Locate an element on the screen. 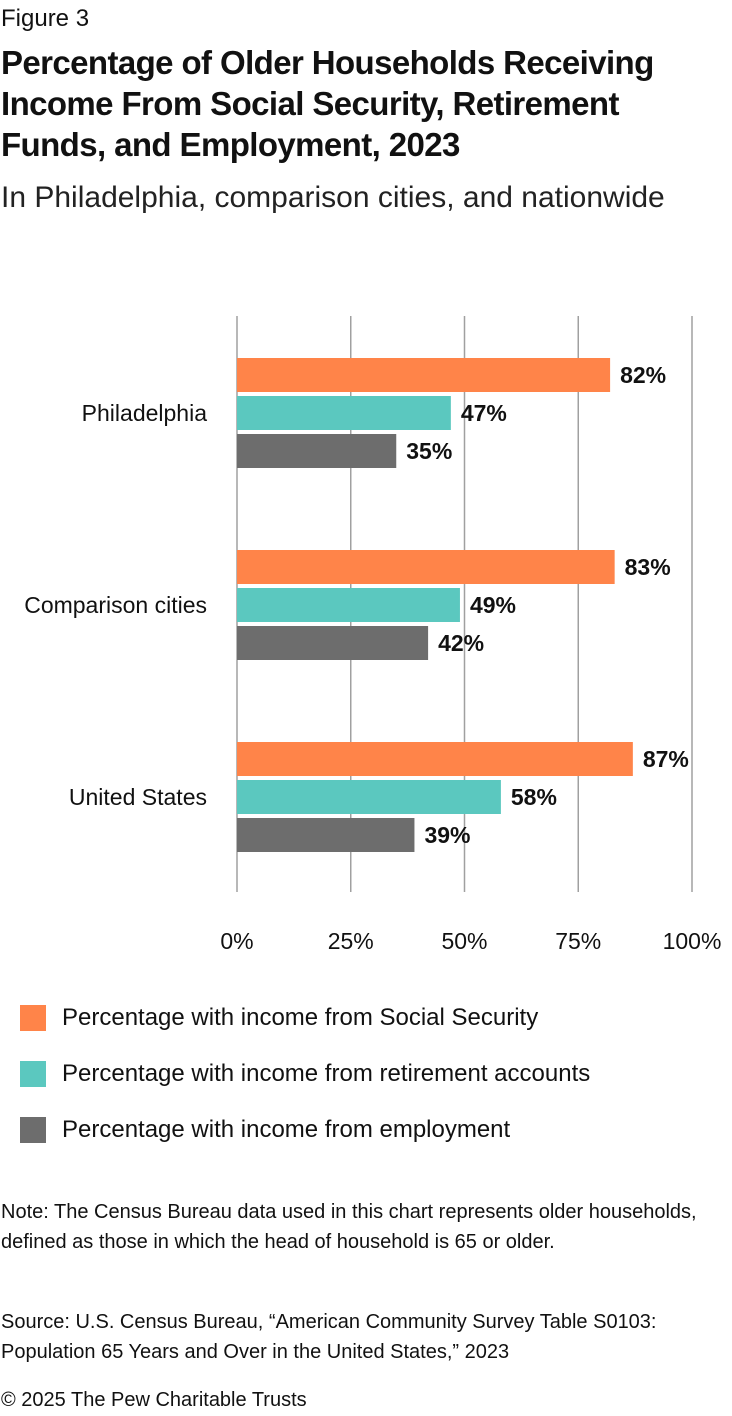  data-label: 35% is located at coordinates (429, 451).